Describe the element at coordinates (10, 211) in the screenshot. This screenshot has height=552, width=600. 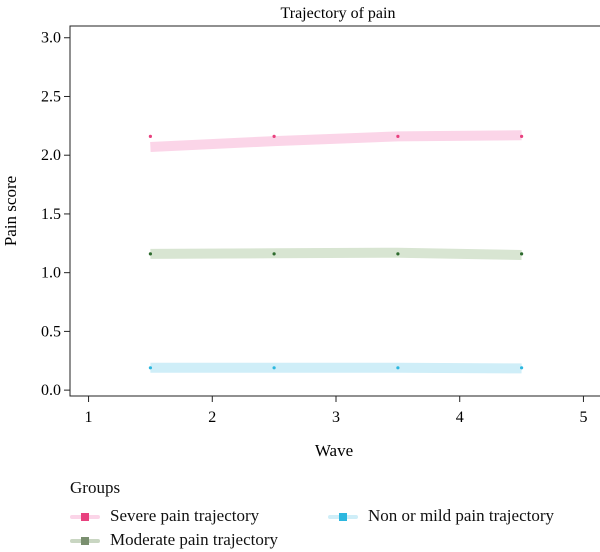
I see `y-axis-label: Pain score` at that location.